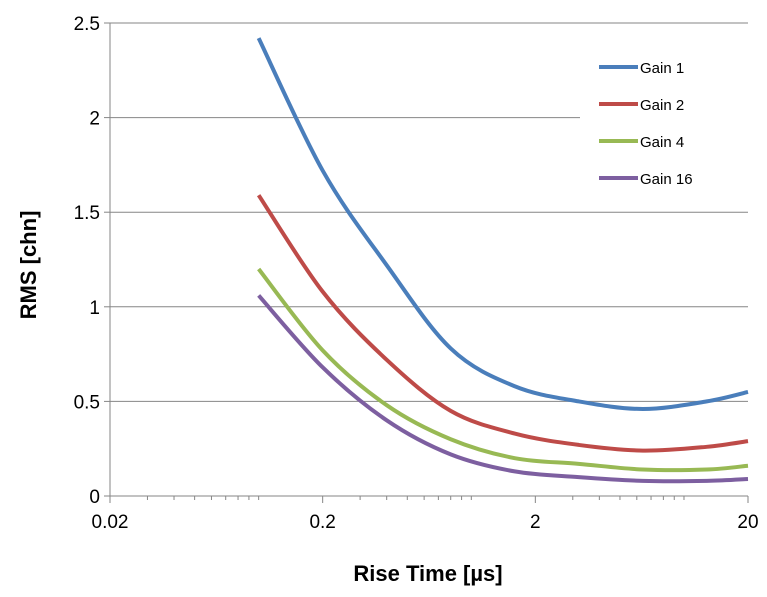  Describe the element at coordinates (110, 522) in the screenshot. I see `x-tick-label: 0.02` at that location.